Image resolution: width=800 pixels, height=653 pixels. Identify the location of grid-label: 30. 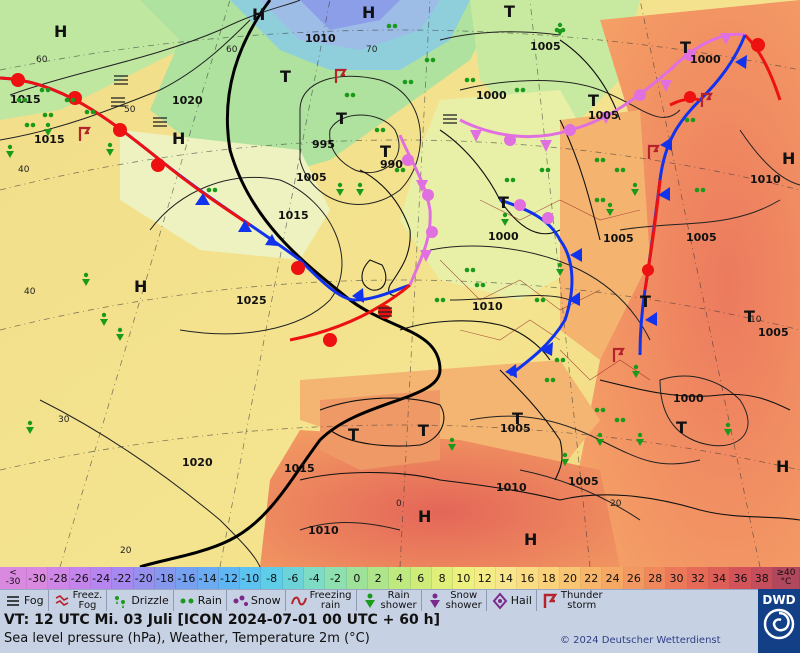
(64, 420).